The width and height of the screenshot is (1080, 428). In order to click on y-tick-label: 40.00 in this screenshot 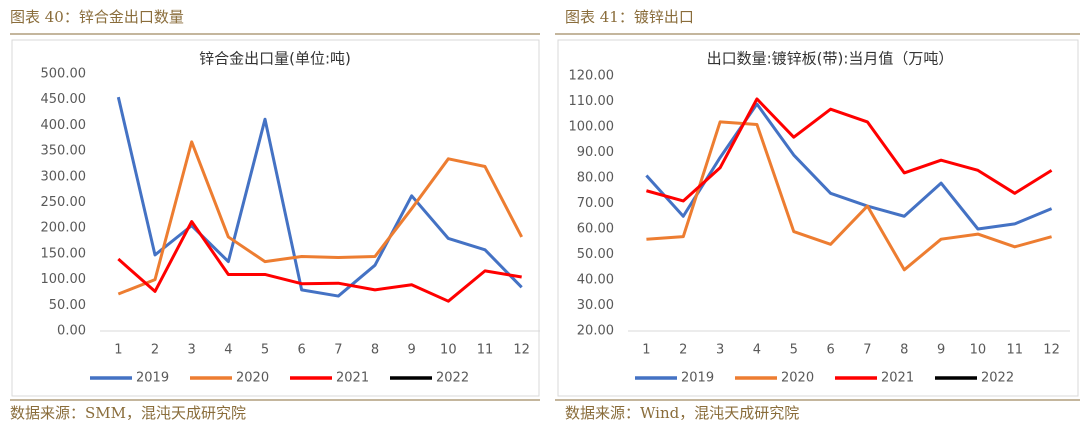, I will do `click(595, 280)`.